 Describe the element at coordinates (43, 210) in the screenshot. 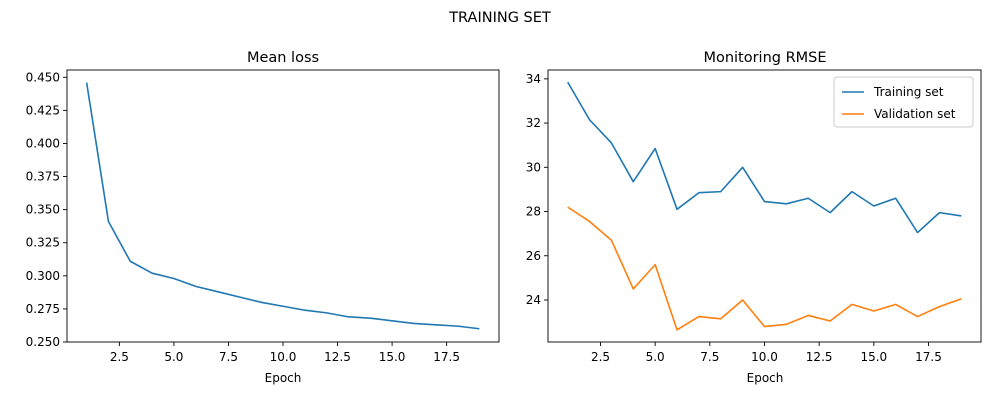

I see `mean-loss-ytick-label: 0.350` at that location.